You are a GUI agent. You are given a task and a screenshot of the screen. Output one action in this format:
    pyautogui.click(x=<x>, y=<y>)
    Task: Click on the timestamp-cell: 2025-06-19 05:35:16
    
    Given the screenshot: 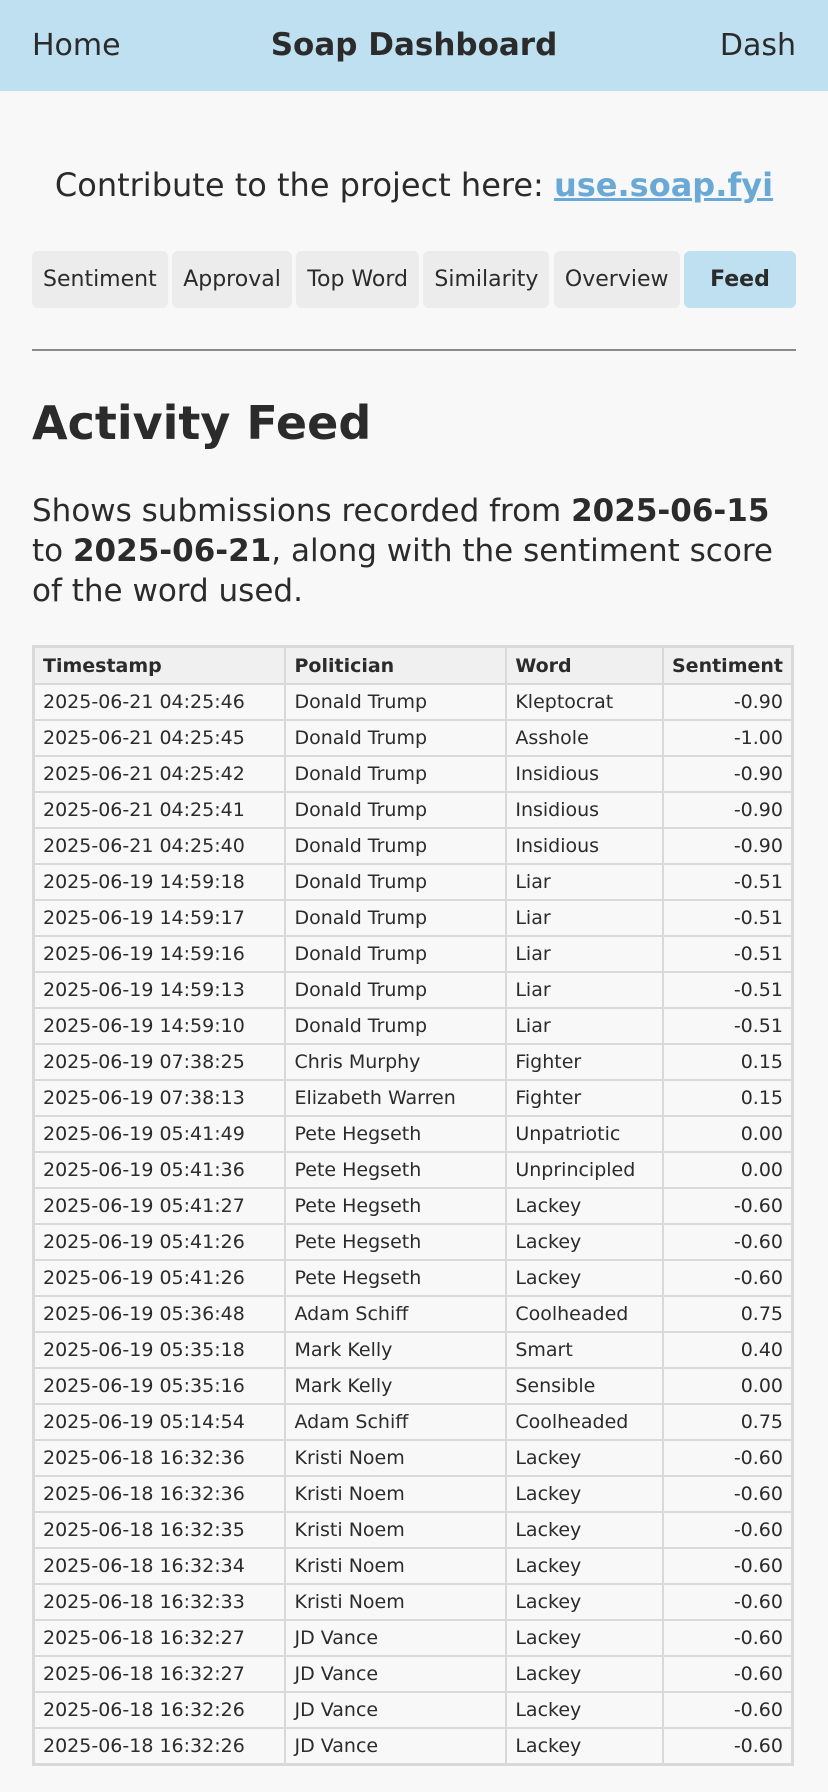 What is the action you would take?
    pyautogui.click(x=159, y=1386)
    